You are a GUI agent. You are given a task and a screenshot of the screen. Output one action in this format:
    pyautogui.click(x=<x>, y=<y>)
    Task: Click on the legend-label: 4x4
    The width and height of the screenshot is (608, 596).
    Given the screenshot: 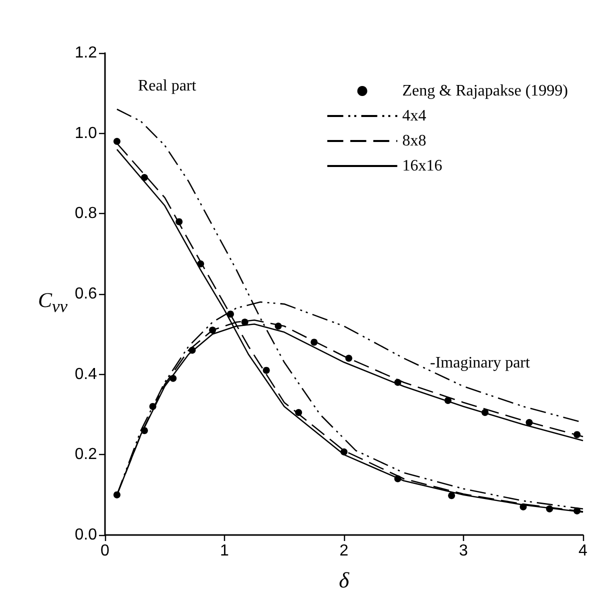 What is the action you would take?
    pyautogui.click(x=414, y=116)
    